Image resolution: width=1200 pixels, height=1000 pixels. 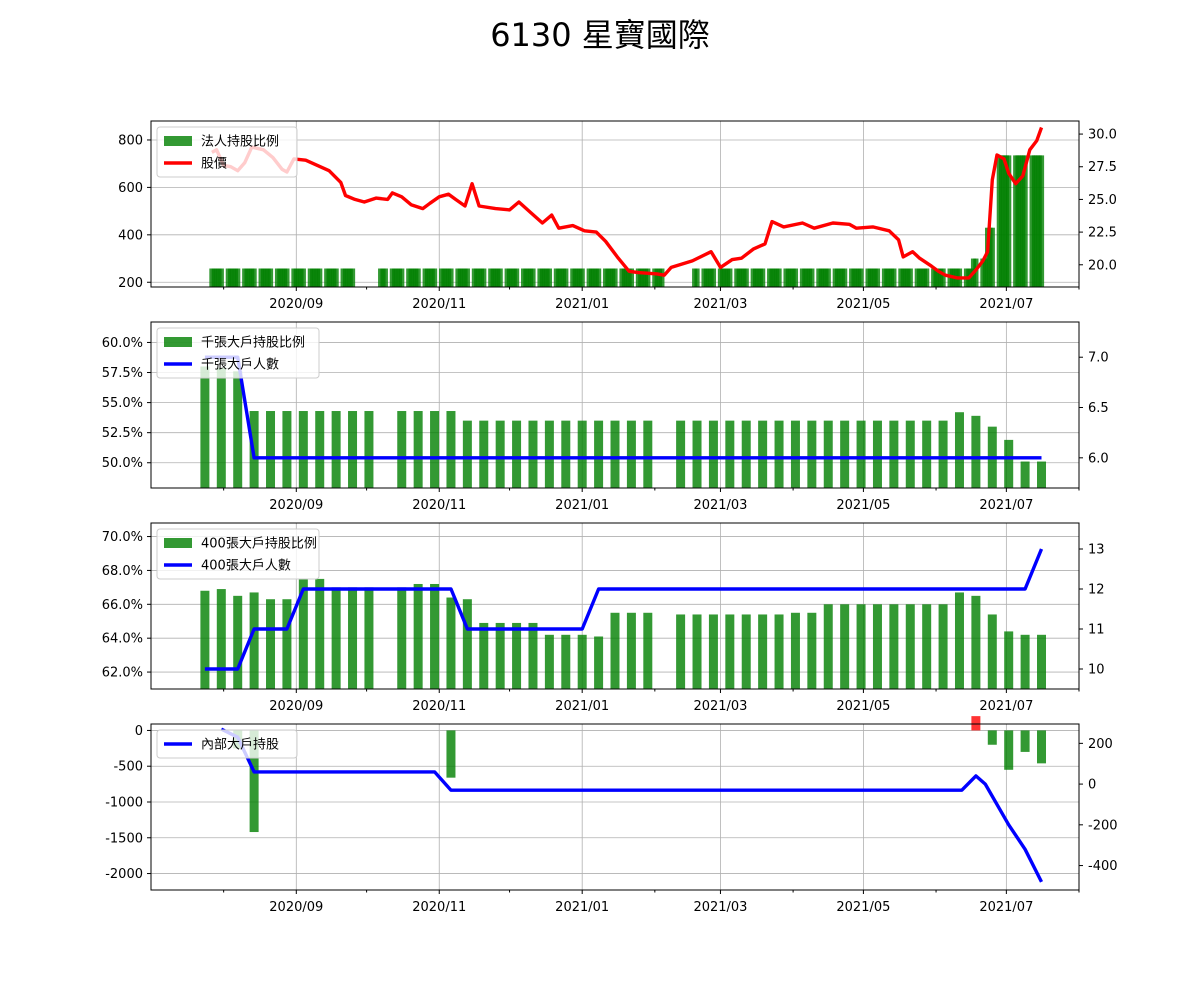 I want to click on left-tick-label: 60.0%, so click(x=122, y=343).